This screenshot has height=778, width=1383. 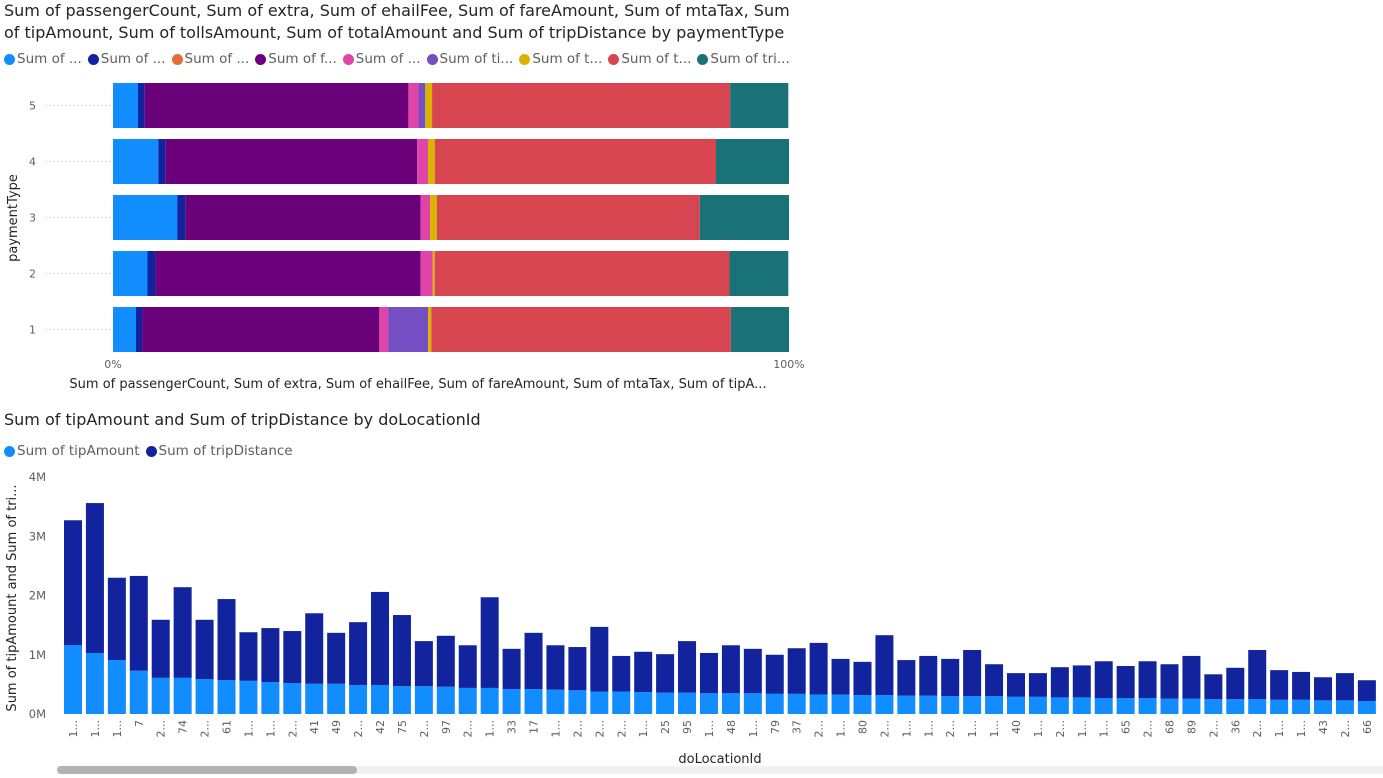 What do you see at coordinates (37, 477) in the screenshot?
I see `y-tick-label: 4M` at bounding box center [37, 477].